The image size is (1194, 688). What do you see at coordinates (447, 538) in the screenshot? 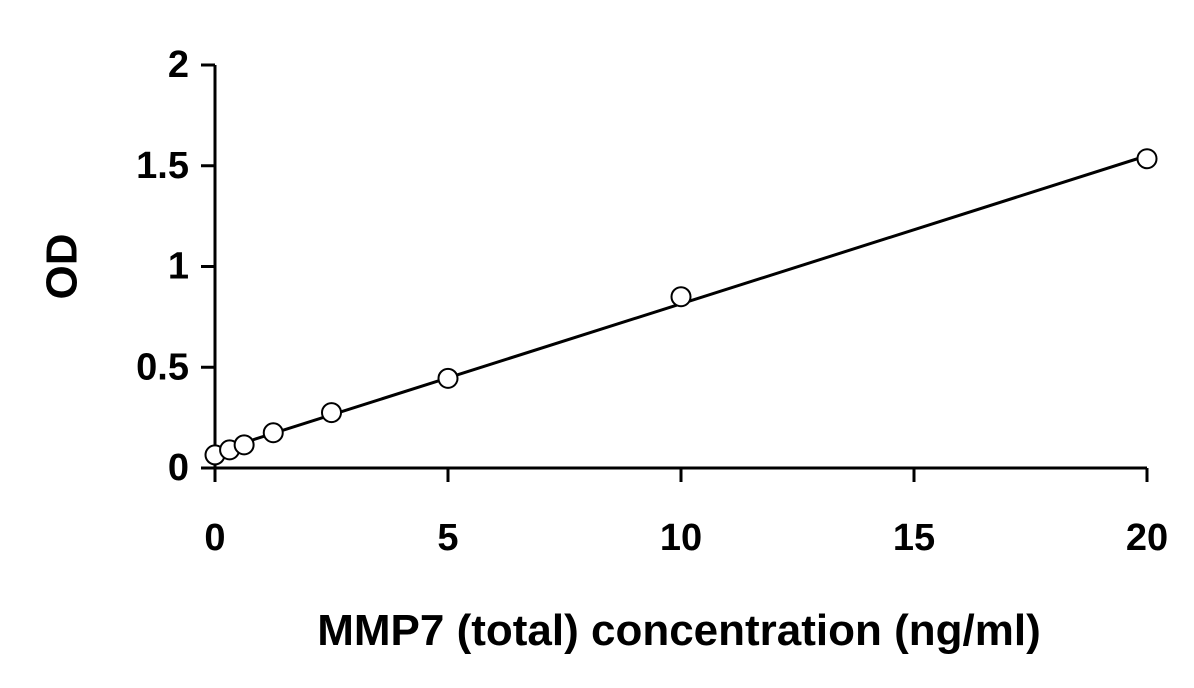
I see `x-tick-label: 5` at bounding box center [447, 538].